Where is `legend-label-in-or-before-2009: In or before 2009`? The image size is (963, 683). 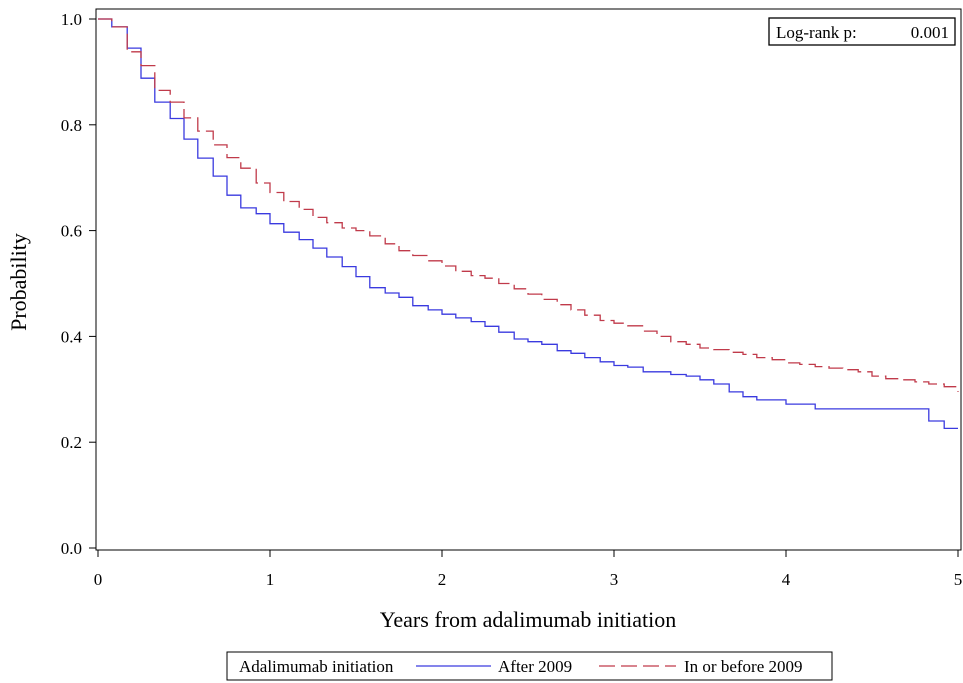 legend-label-in-or-before-2009: In or before 2009 is located at coordinates (743, 666).